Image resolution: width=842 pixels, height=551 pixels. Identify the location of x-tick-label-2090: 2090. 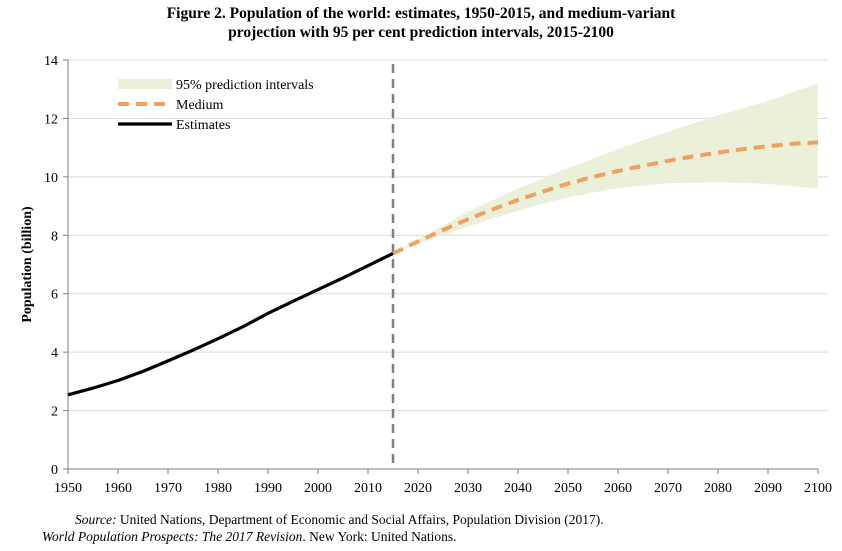
(768, 488).